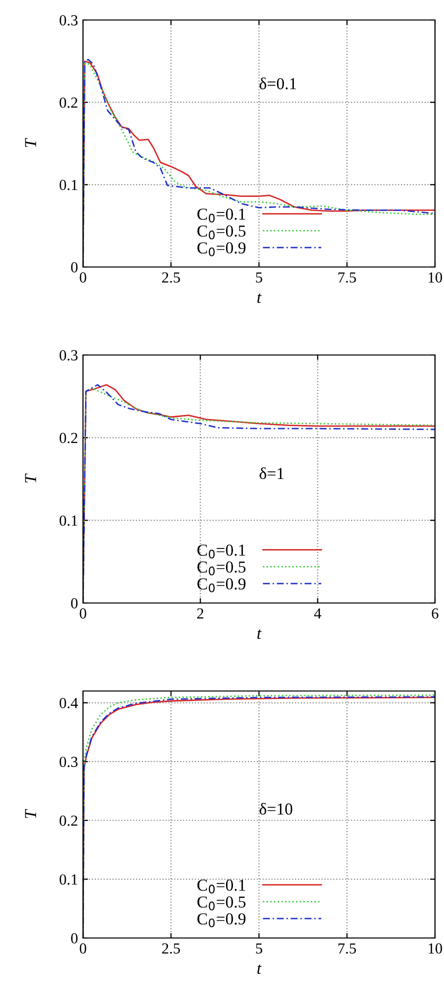 The image size is (444, 992). What do you see at coordinates (318, 613) in the screenshot?
I see `x-tick-label: 4` at bounding box center [318, 613].